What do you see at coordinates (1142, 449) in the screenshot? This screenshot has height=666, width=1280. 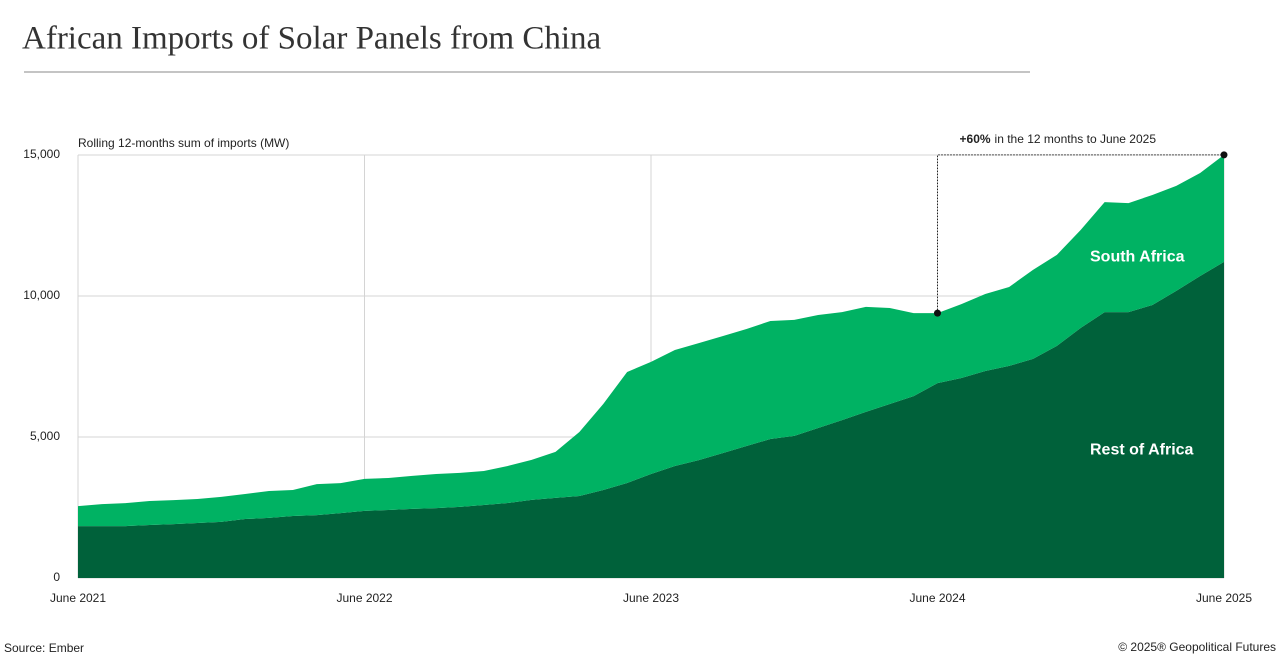 I see `series-label: Rest of Africa` at bounding box center [1142, 449].